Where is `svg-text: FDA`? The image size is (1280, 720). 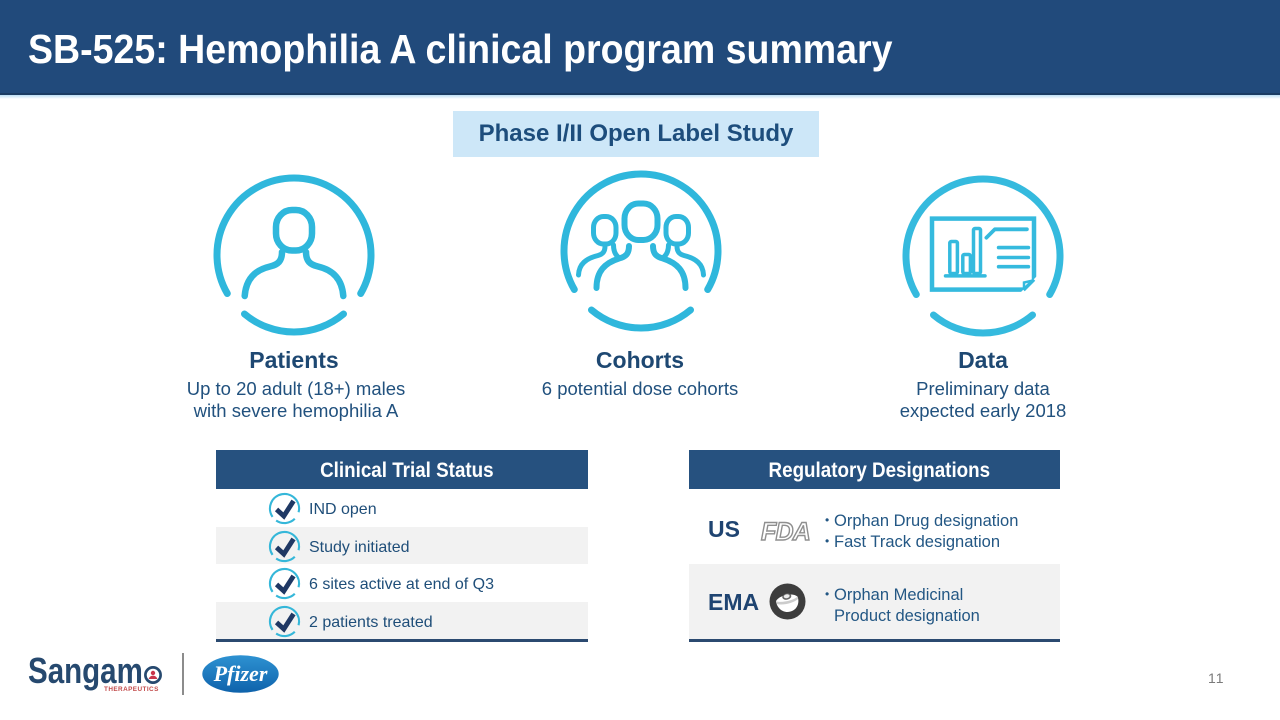
svg-text: FDA is located at coordinates (785, 531).